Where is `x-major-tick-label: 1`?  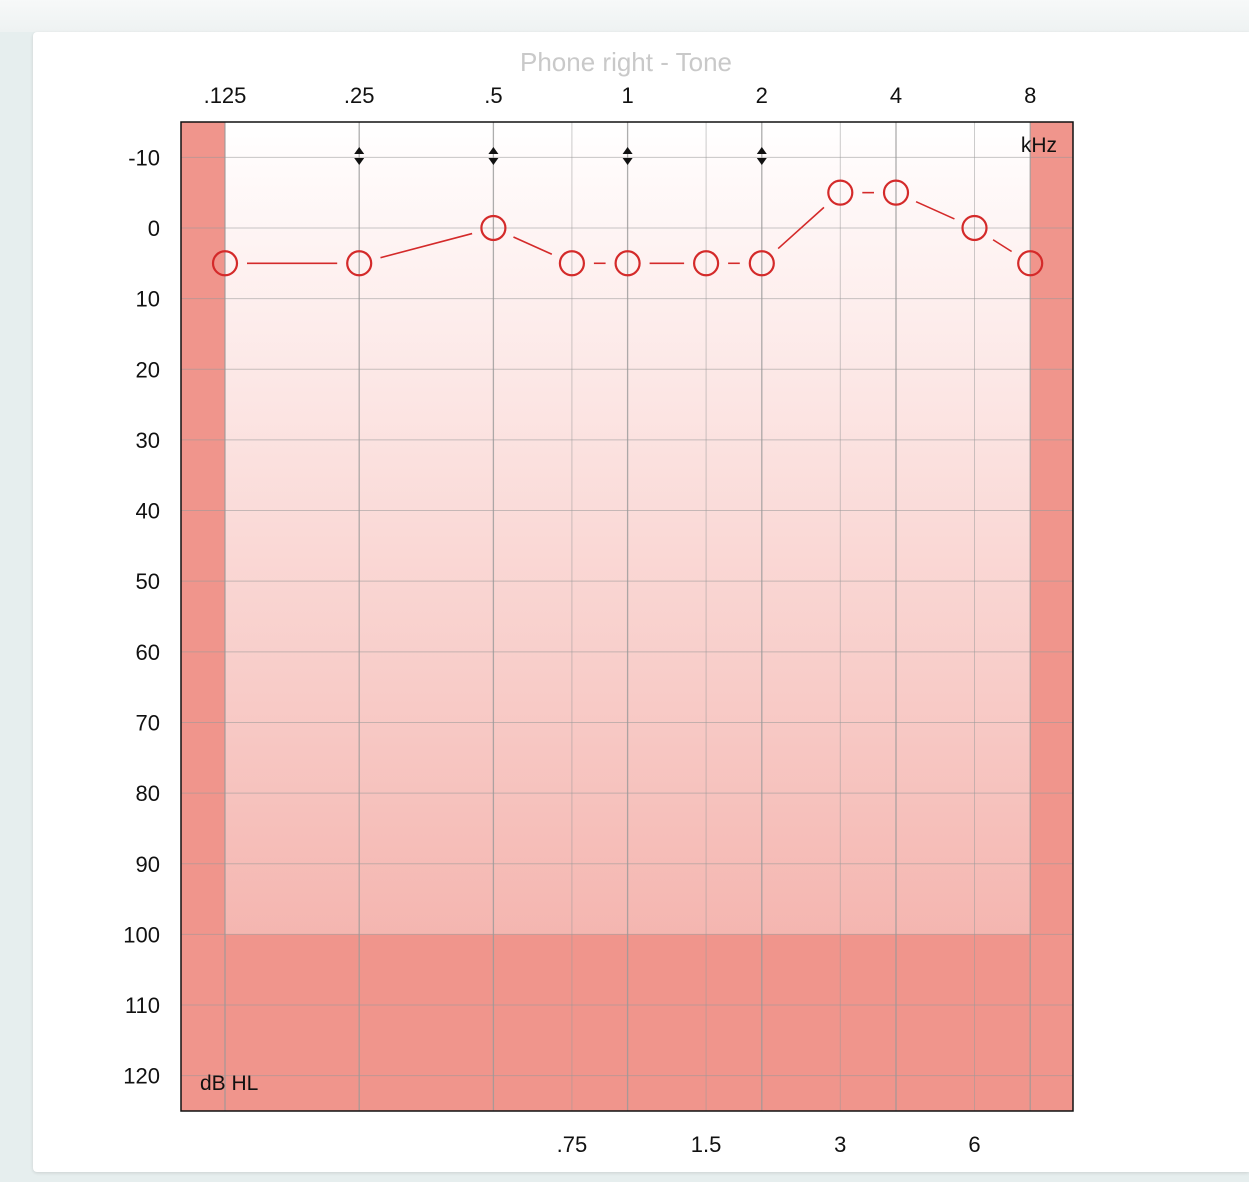
x-major-tick-label: 1 is located at coordinates (627, 95).